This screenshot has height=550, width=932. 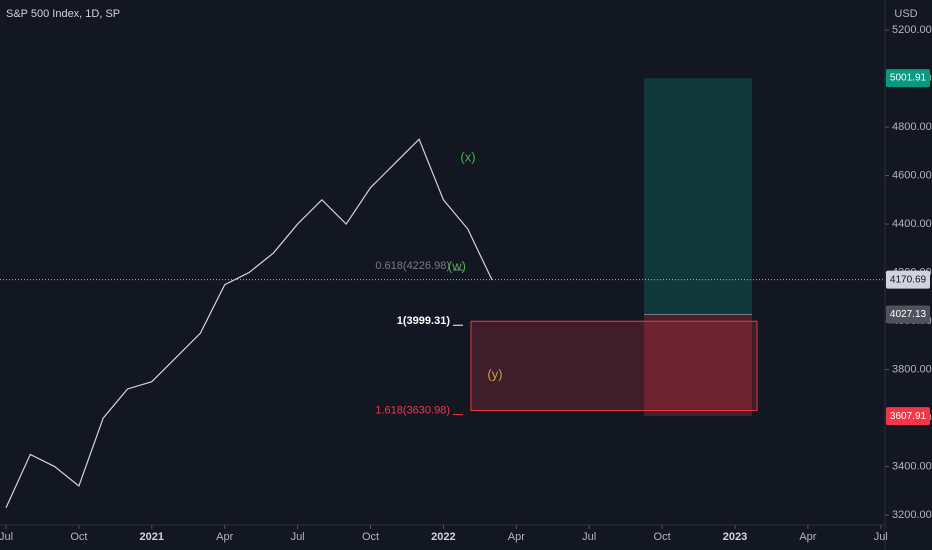 What do you see at coordinates (912, 224) in the screenshot?
I see `y-tick-label: 4400.00` at bounding box center [912, 224].